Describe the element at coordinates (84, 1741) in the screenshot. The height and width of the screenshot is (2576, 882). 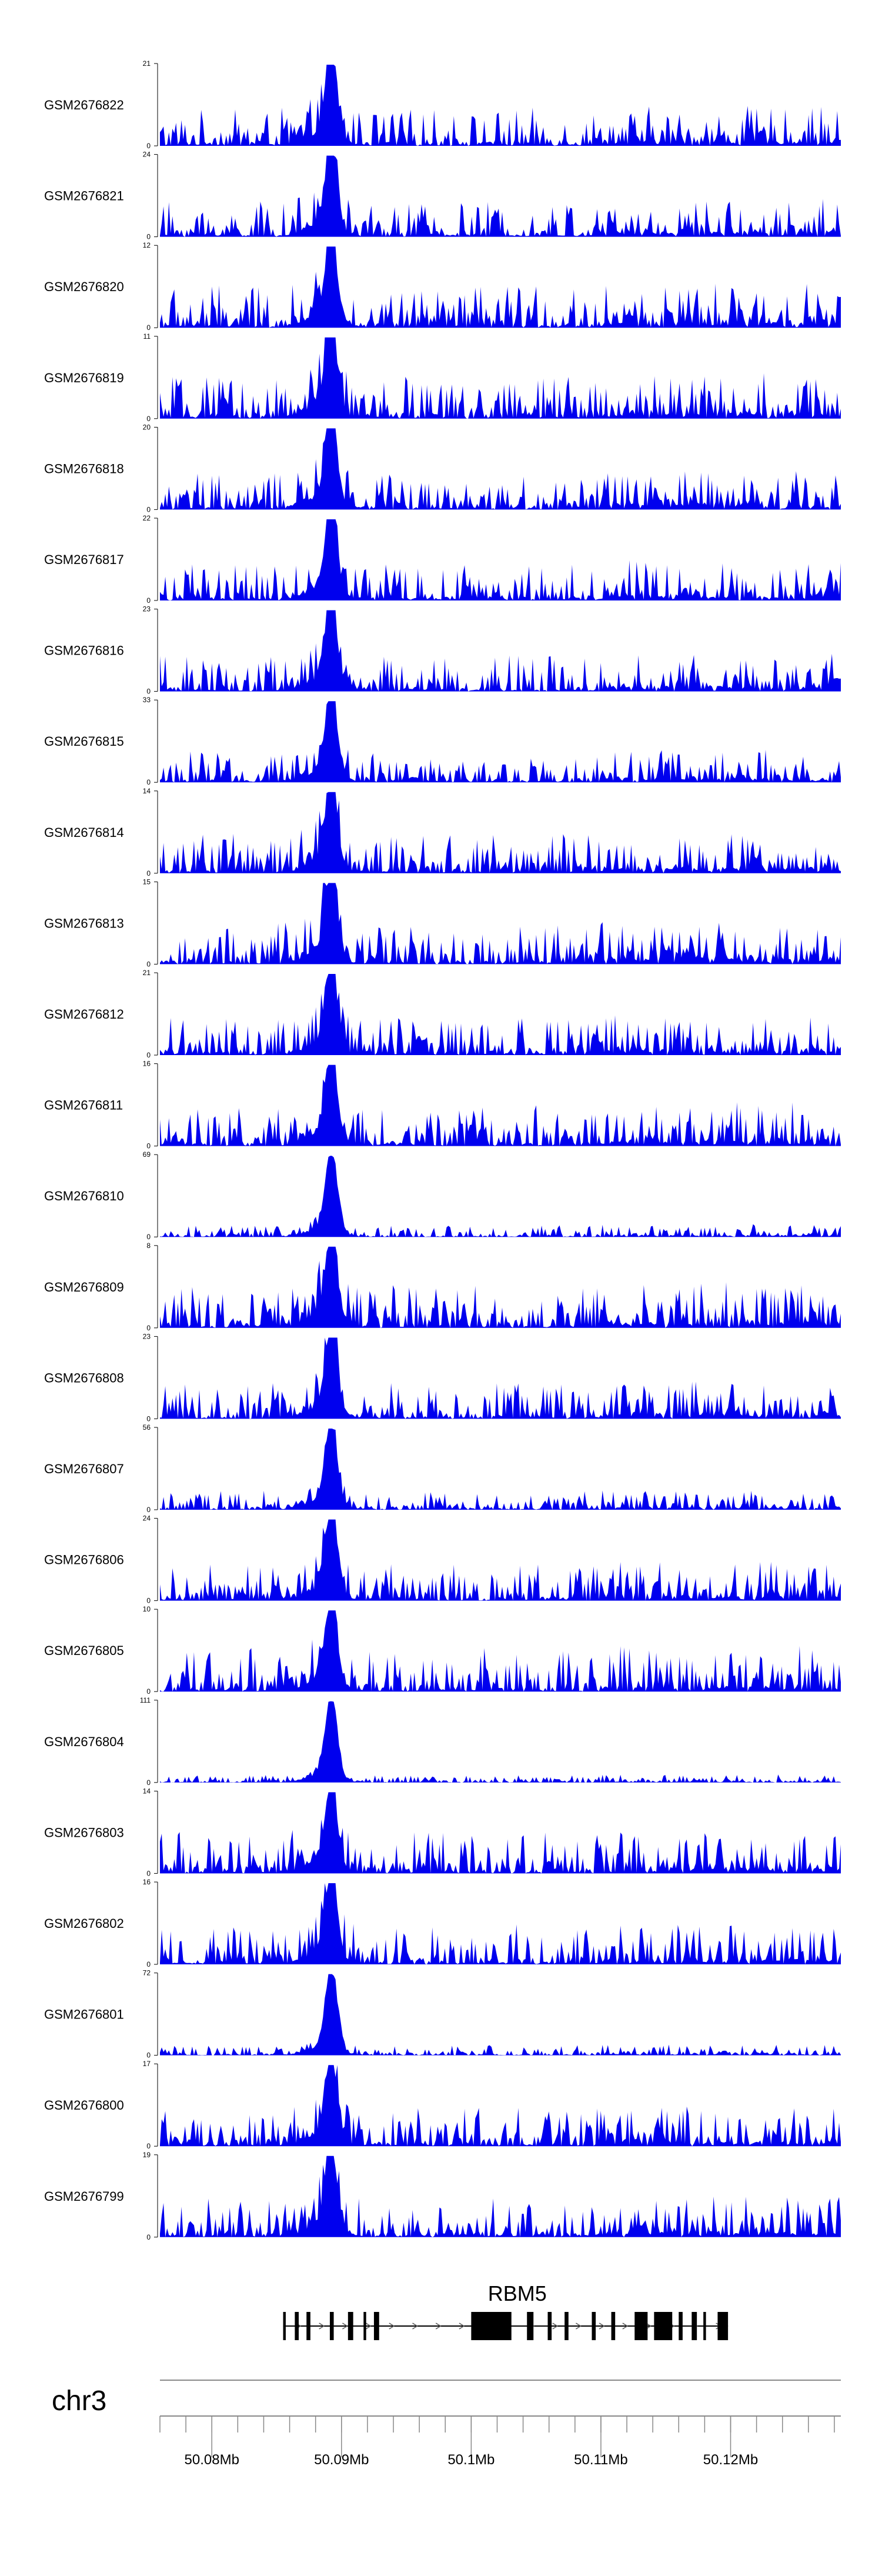
I see `track-label: GSM2676804` at that location.